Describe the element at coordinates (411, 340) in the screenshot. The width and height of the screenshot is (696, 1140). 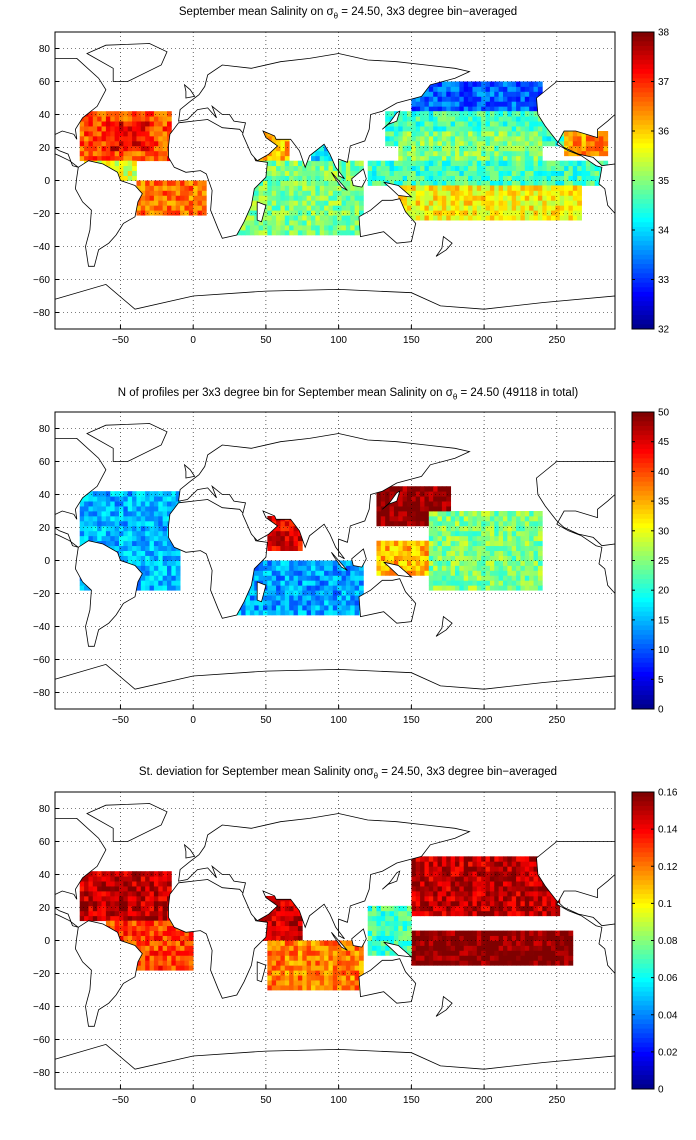
I see `x-tick-label: 150` at that location.